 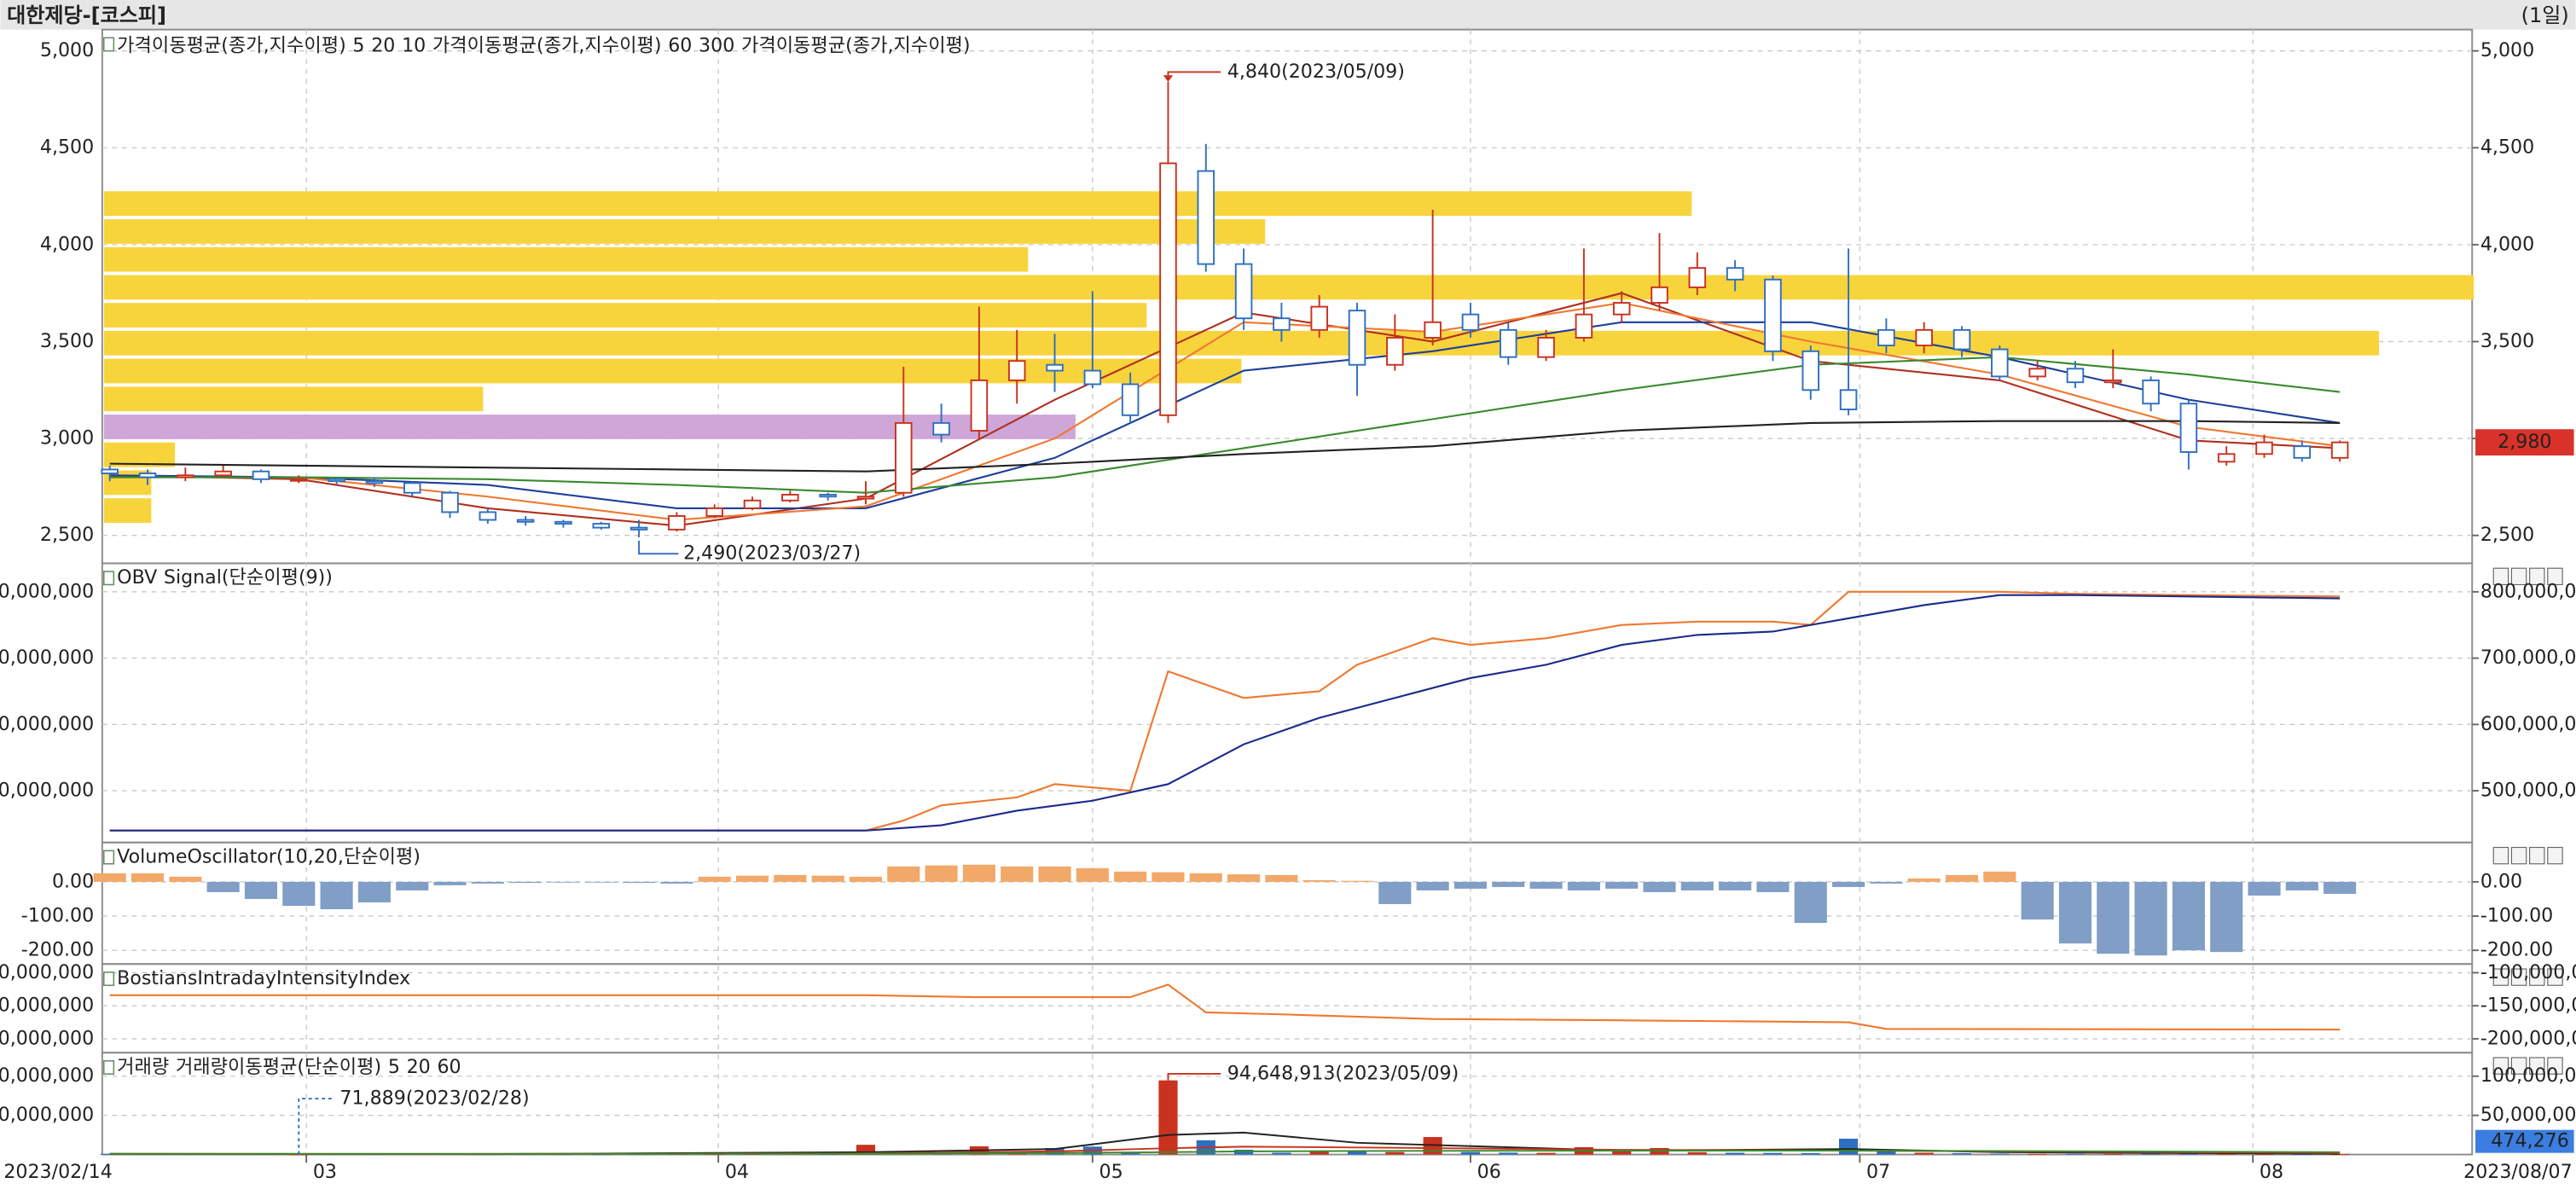 I want to click on y-tick-label-left: -200.00, so click(x=57, y=950).